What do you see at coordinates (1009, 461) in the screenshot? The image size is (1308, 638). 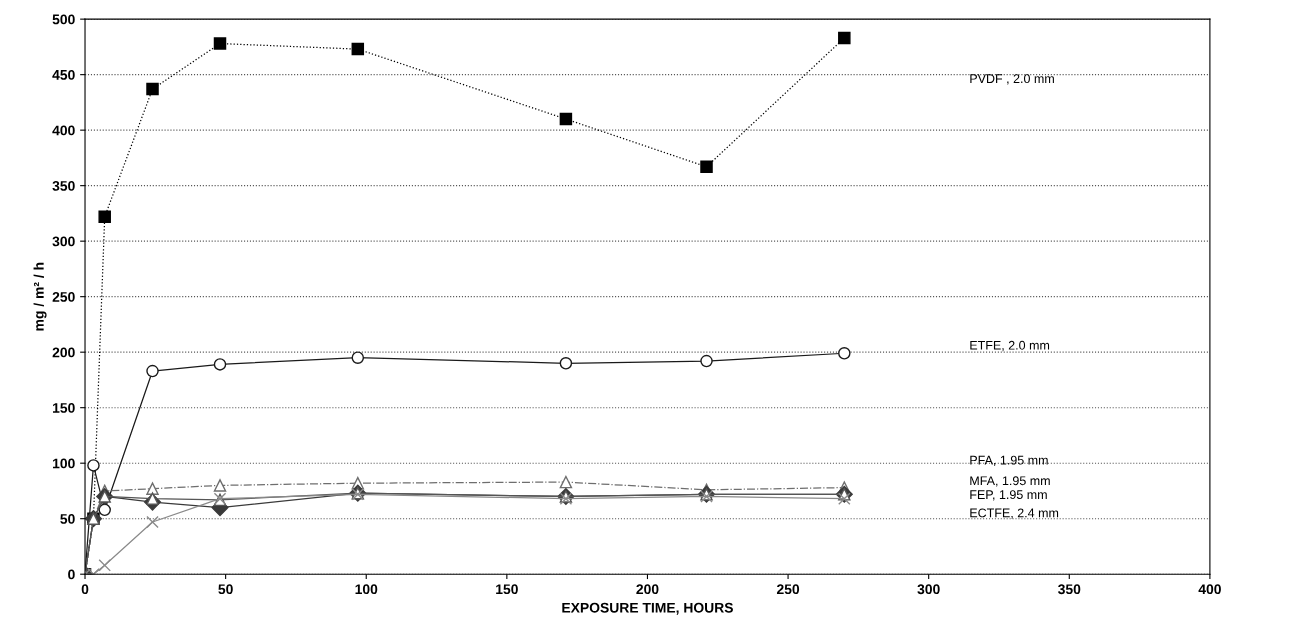 I see `text: PFA, 1.95 mm` at bounding box center [1009, 461].